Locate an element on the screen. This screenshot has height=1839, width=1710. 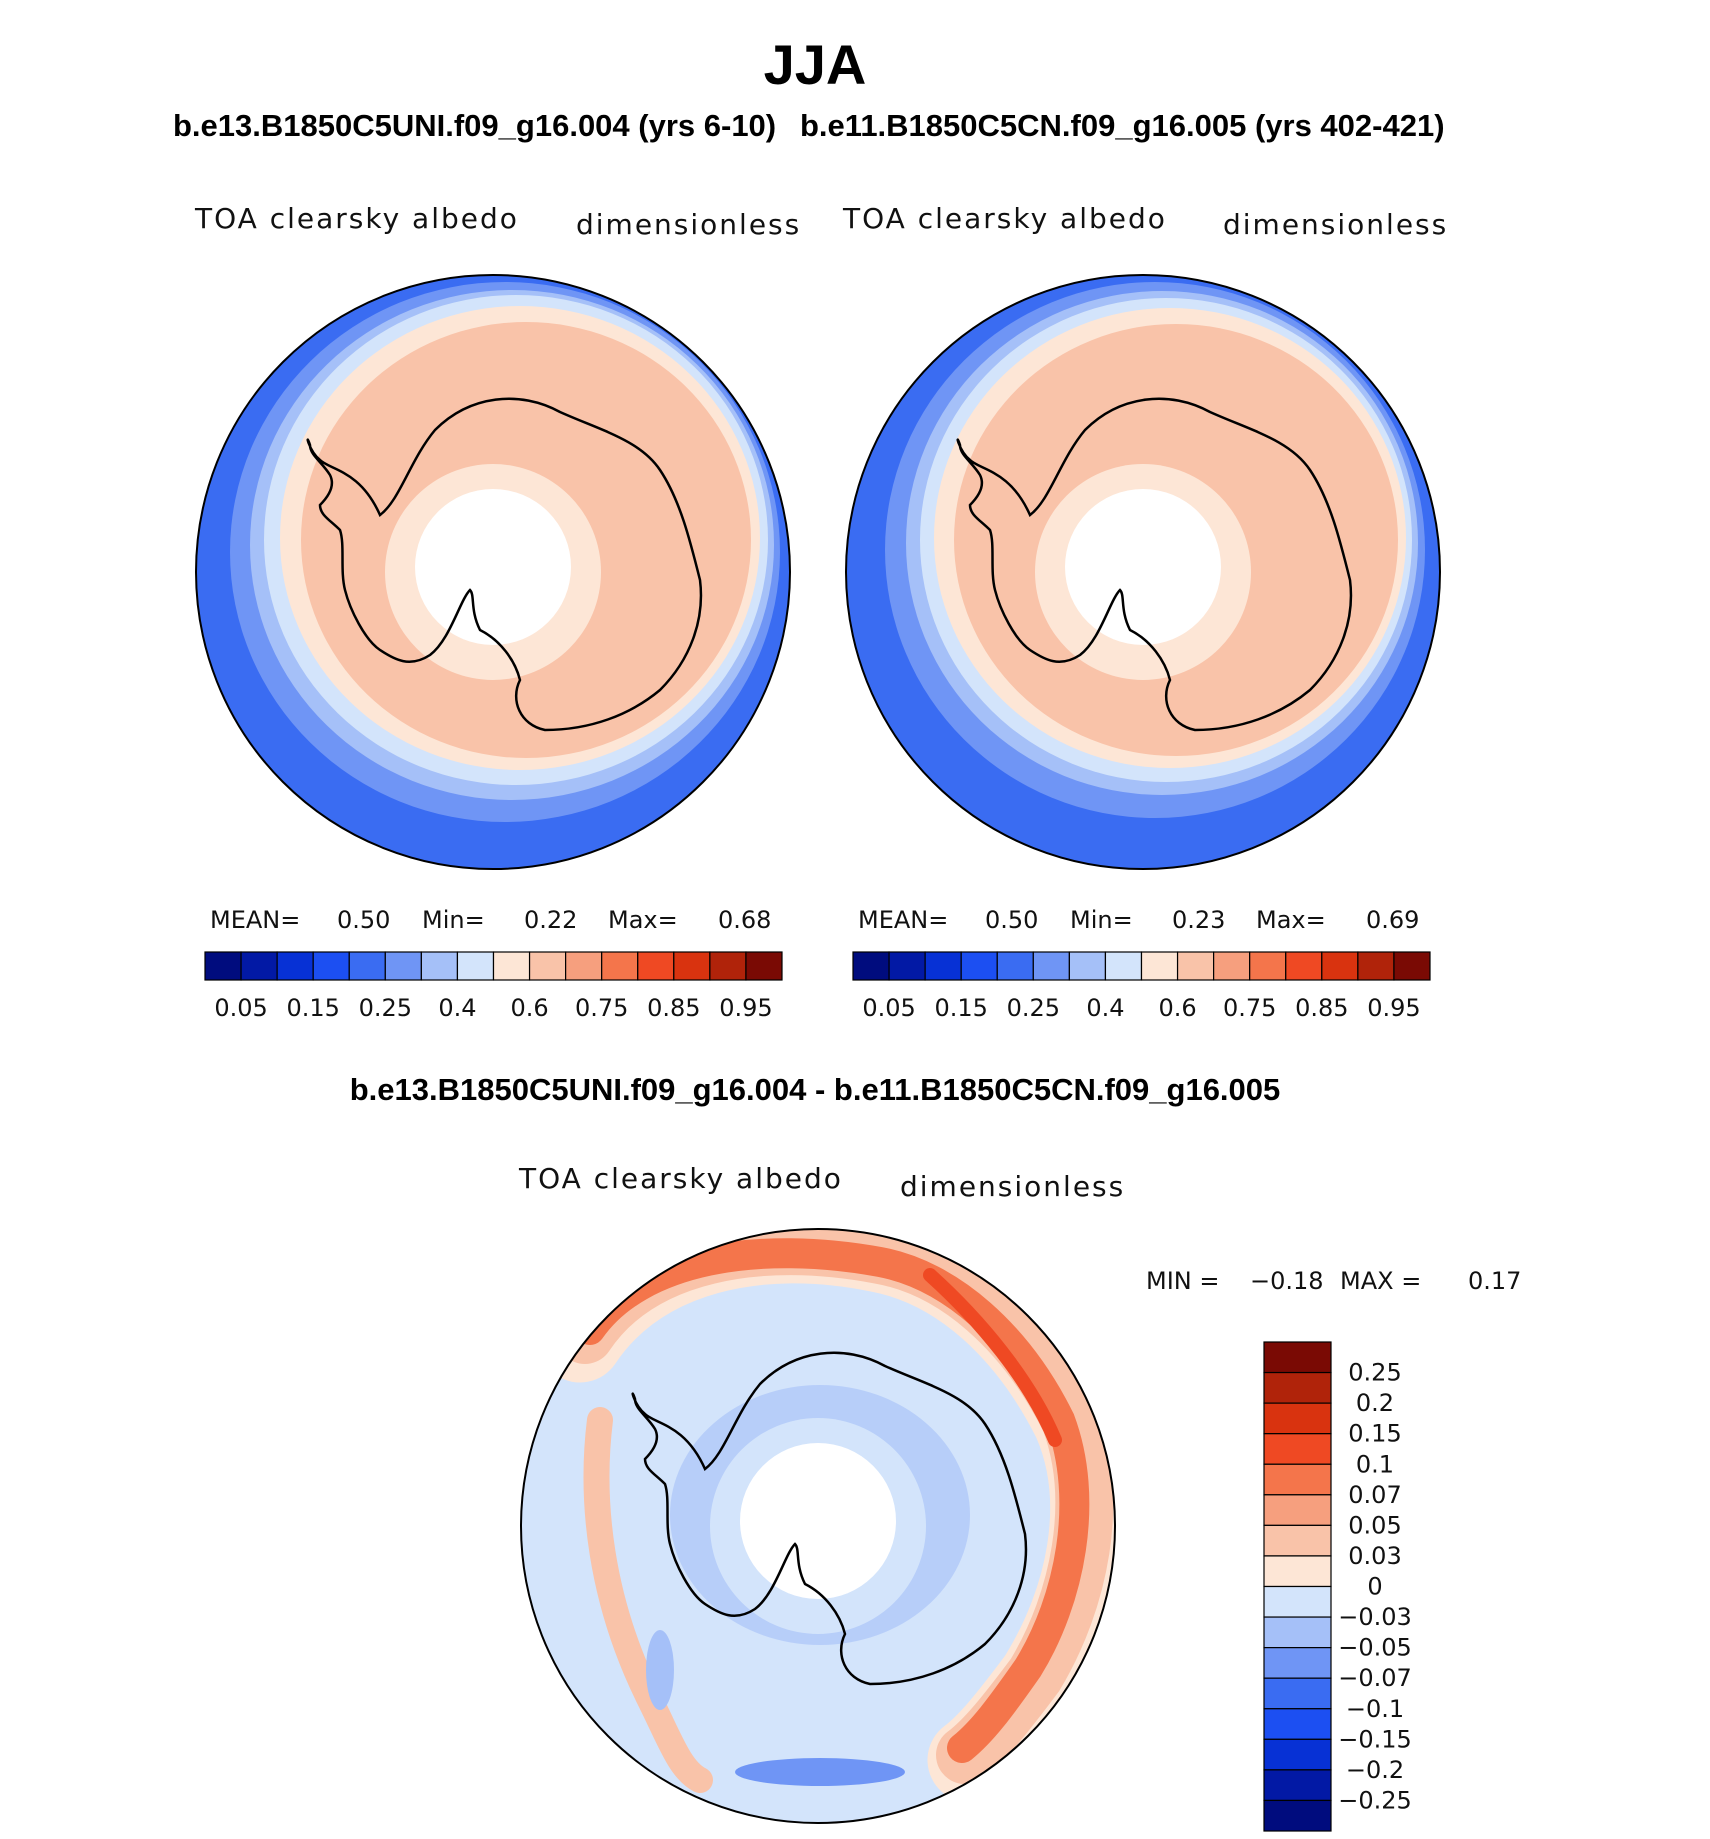
panel-1-units-label: dimensionless is located at coordinates (689, 224).